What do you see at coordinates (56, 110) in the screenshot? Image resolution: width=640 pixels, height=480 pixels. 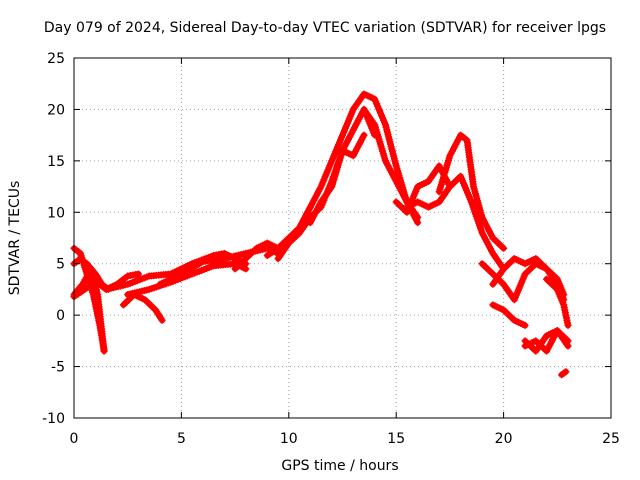 I see `y-tick-label: 20` at bounding box center [56, 110].